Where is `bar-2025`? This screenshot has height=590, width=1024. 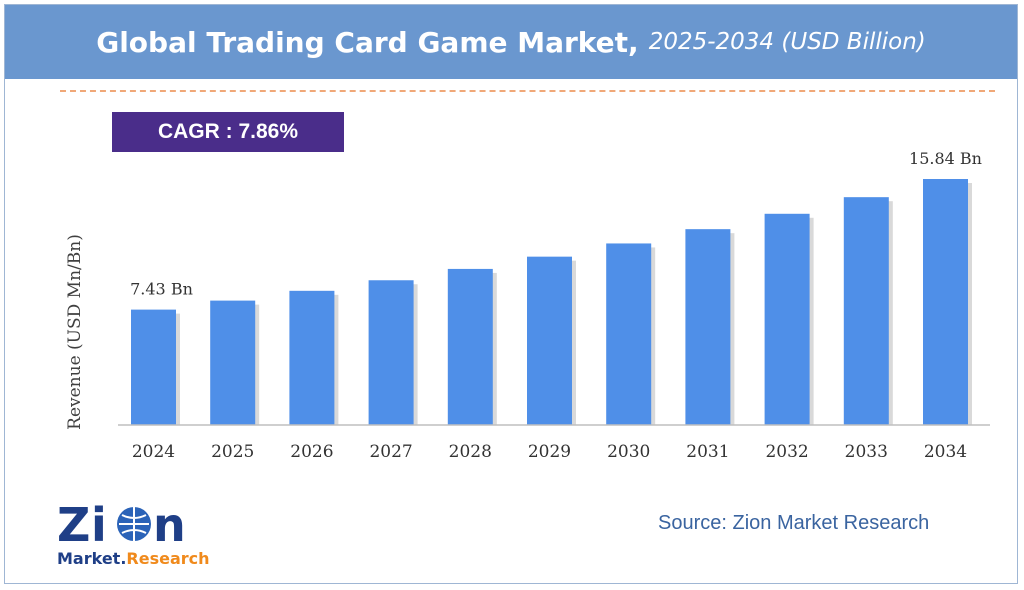
bar-2025 is located at coordinates (233, 362).